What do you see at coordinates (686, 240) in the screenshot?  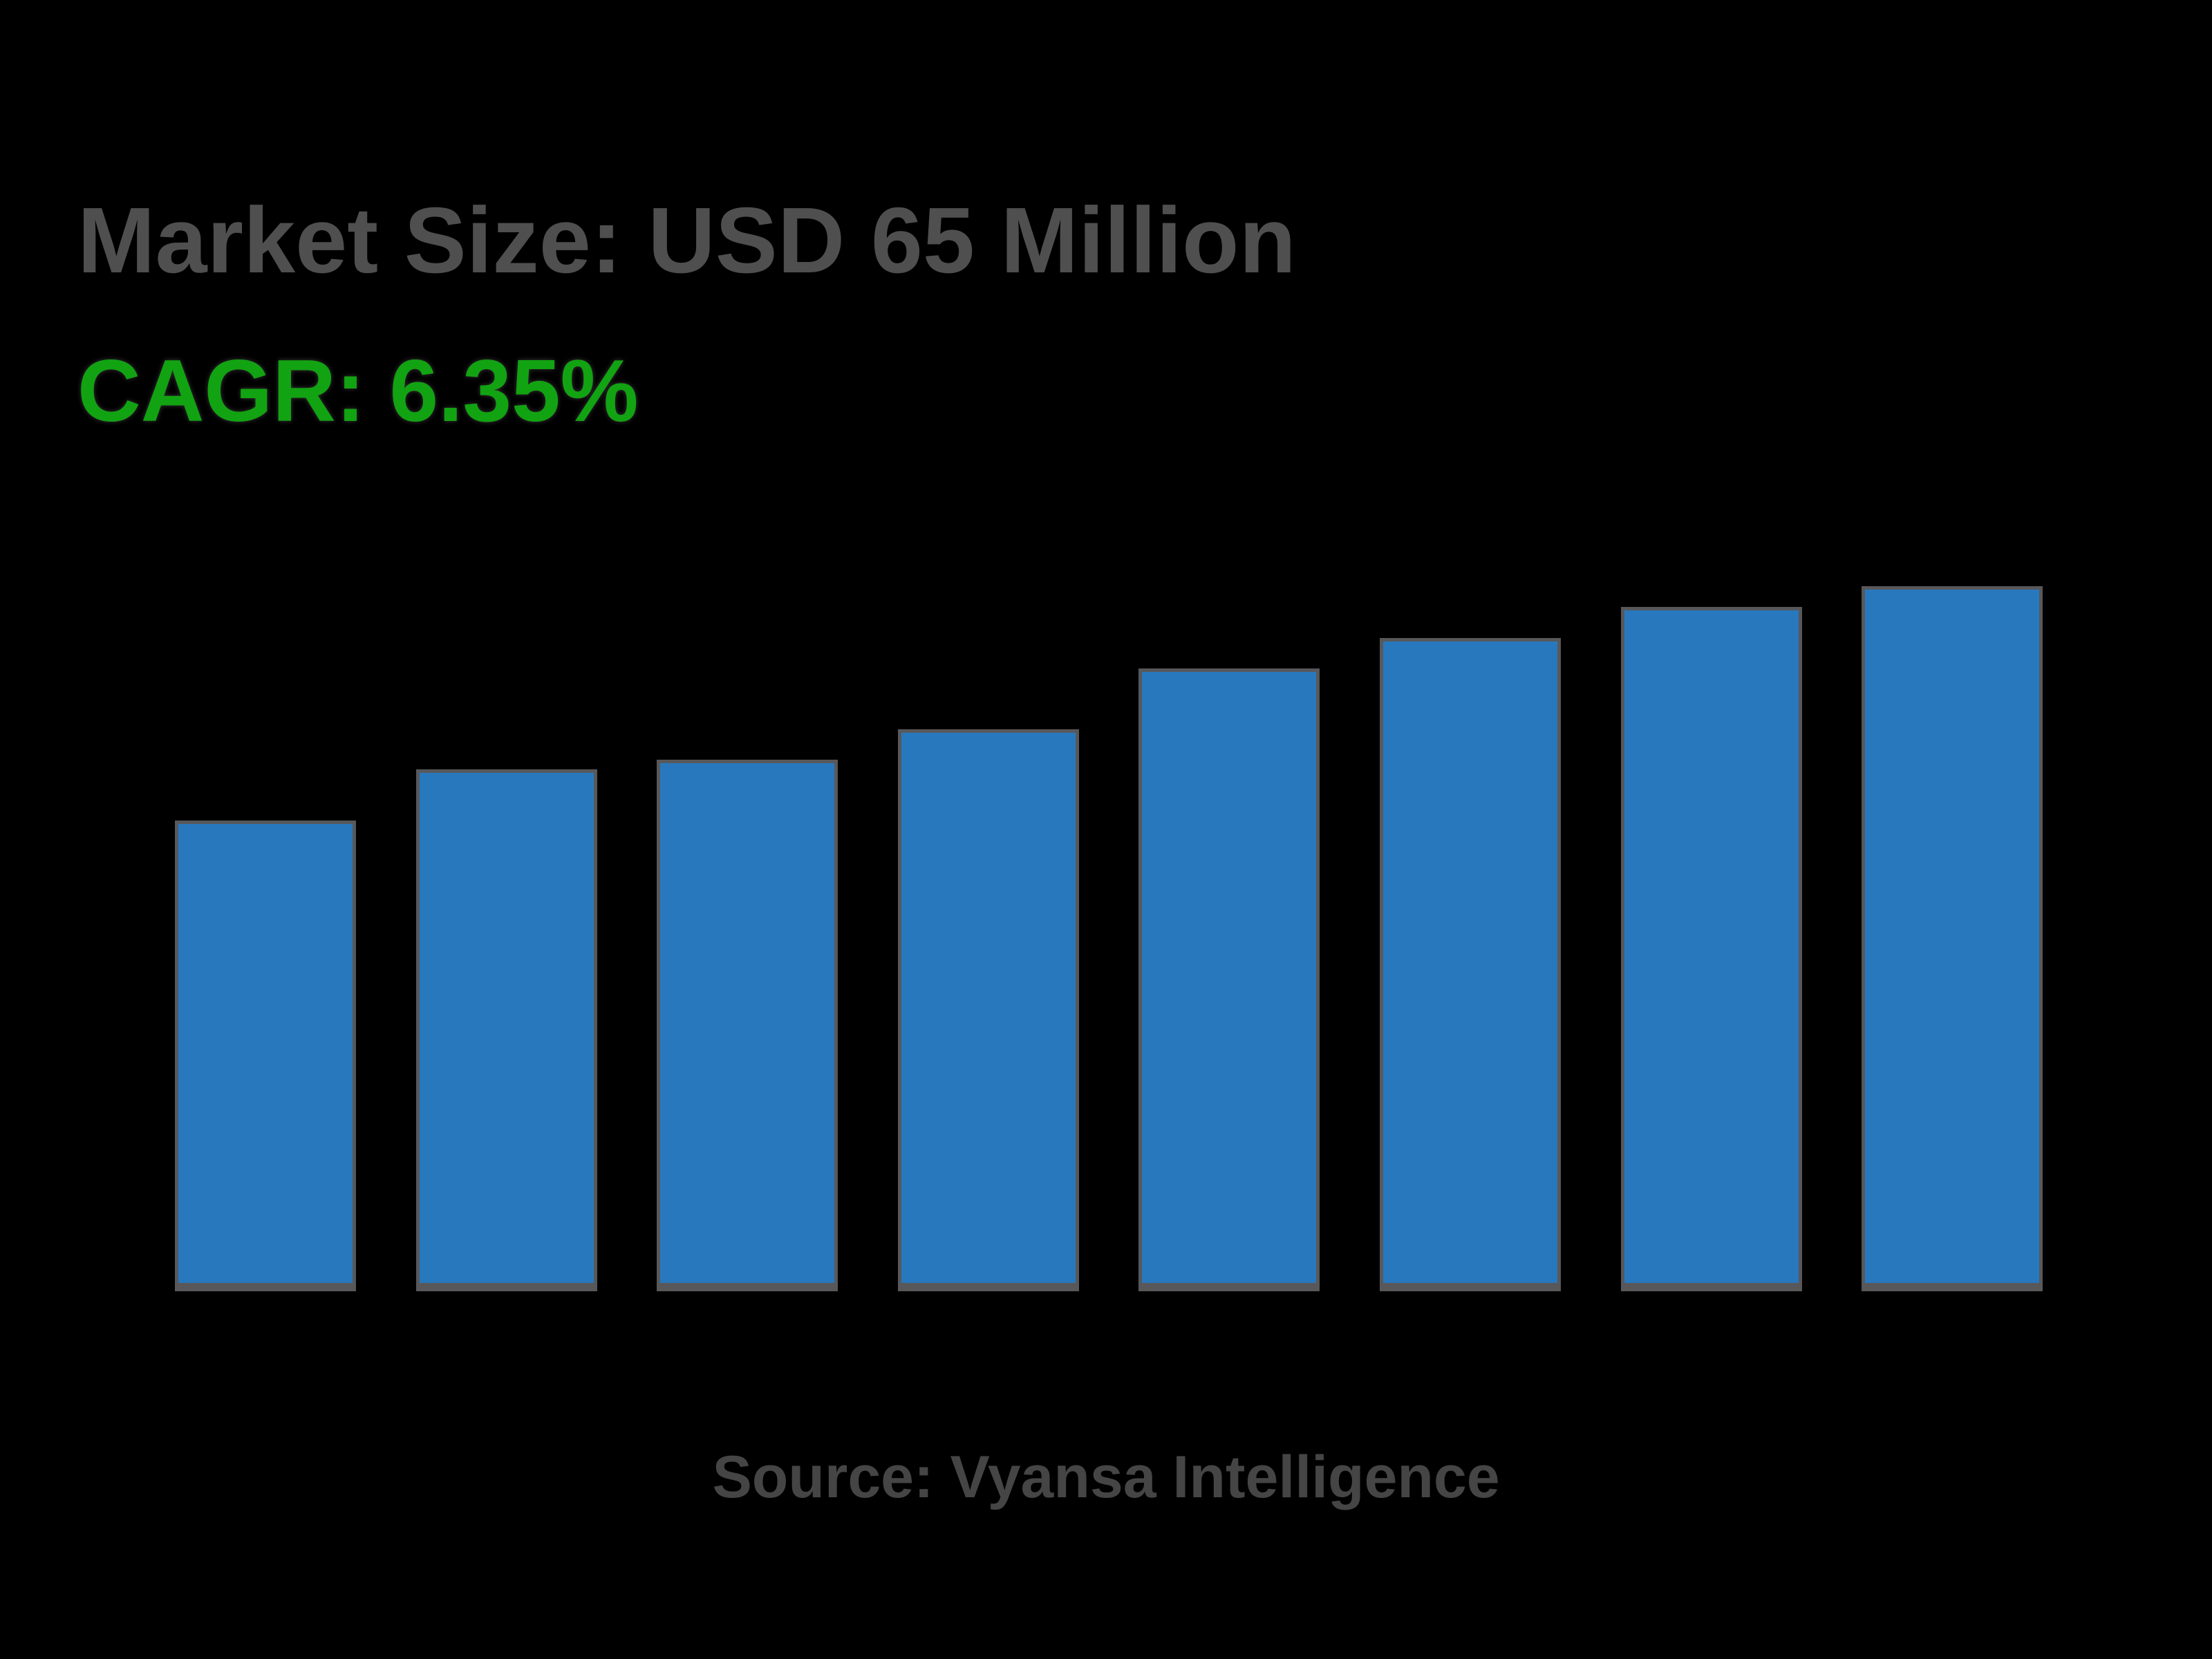 I see `market-size-title: Market Size: USD 65 Million` at bounding box center [686, 240].